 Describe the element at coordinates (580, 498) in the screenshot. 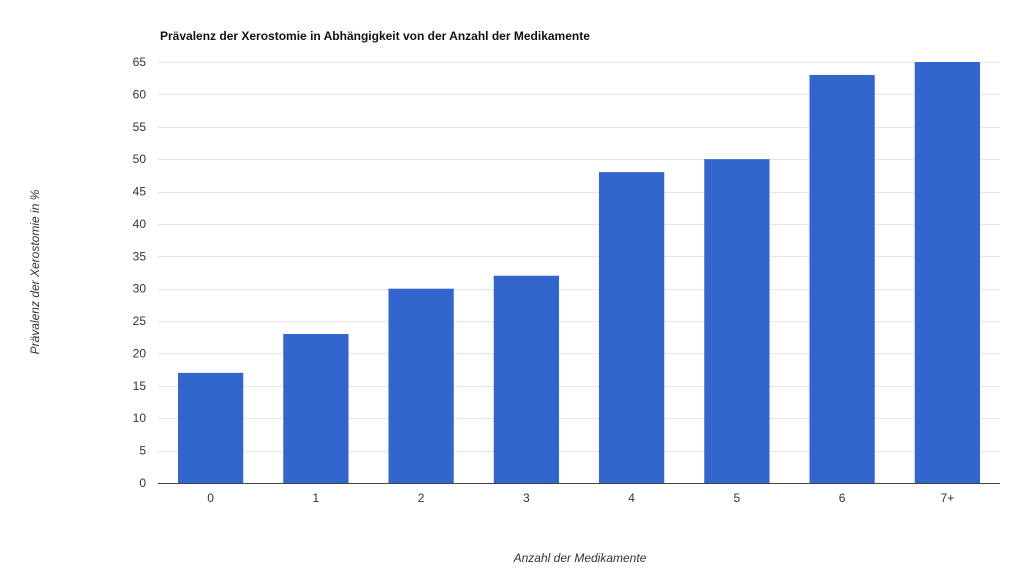

I see `x-axis-ticks: 0 1 2 3 4 5 6 7+` at that location.